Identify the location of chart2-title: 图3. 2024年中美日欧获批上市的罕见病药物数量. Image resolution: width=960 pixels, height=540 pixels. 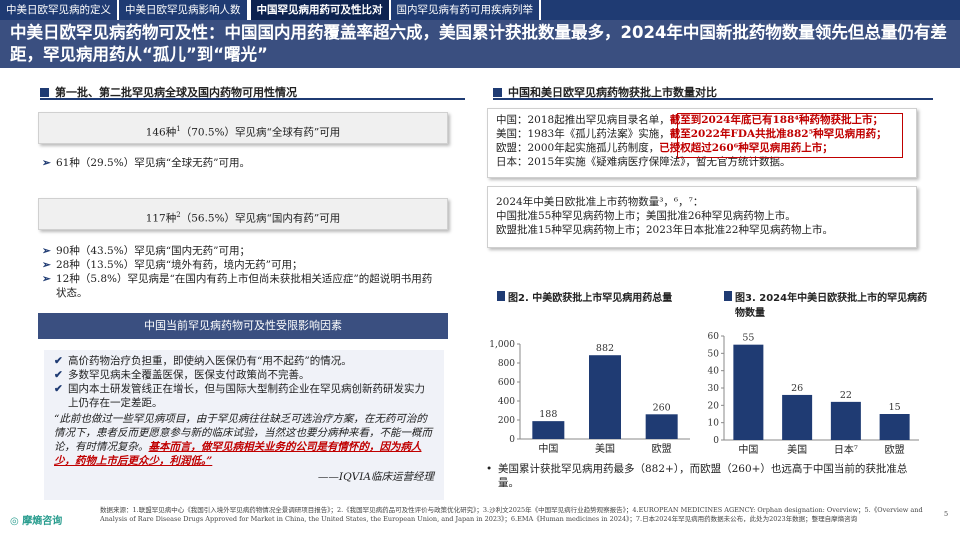
(826, 304).